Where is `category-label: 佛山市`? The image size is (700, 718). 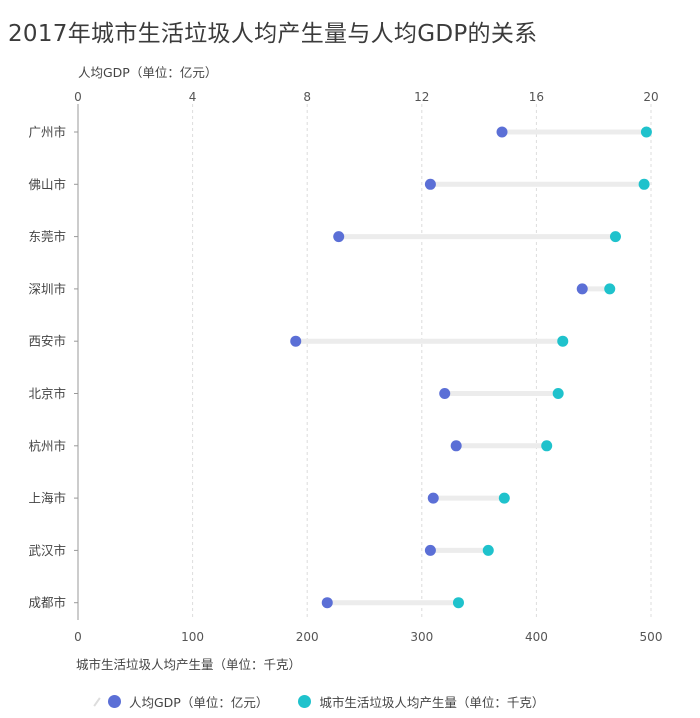
category-label: 佛山市 is located at coordinates (47, 184).